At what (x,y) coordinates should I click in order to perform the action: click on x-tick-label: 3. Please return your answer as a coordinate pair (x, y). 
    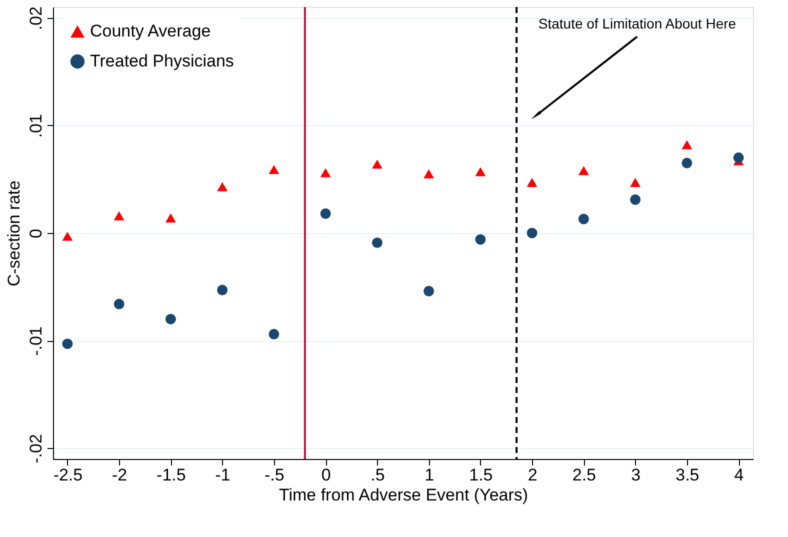
    Looking at the image, I should click on (636, 475).